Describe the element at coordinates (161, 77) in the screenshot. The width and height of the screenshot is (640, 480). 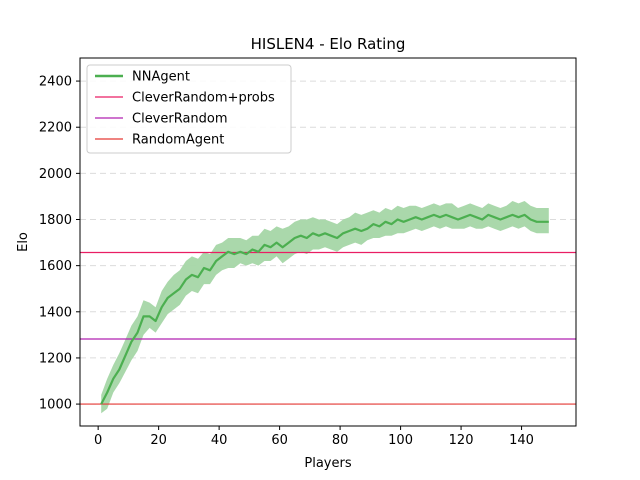
I see `legend-label: NNAgent` at that location.